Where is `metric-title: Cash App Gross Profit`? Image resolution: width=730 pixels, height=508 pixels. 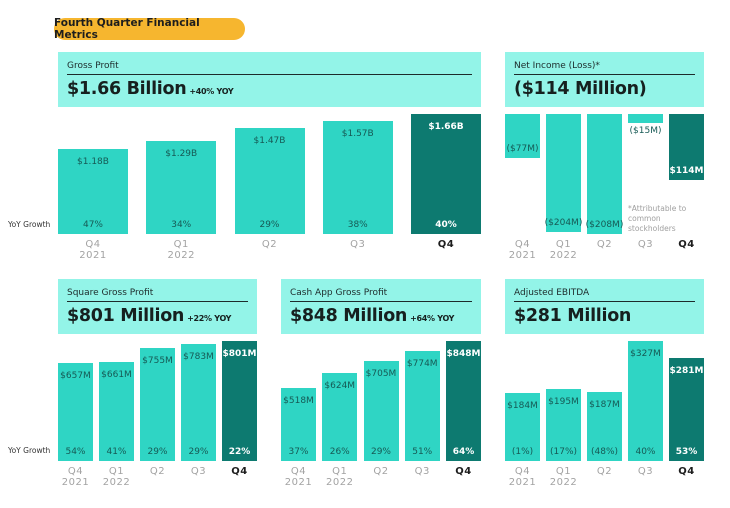
metric-title: Cash App Gross Profit is located at coordinates (339, 293).